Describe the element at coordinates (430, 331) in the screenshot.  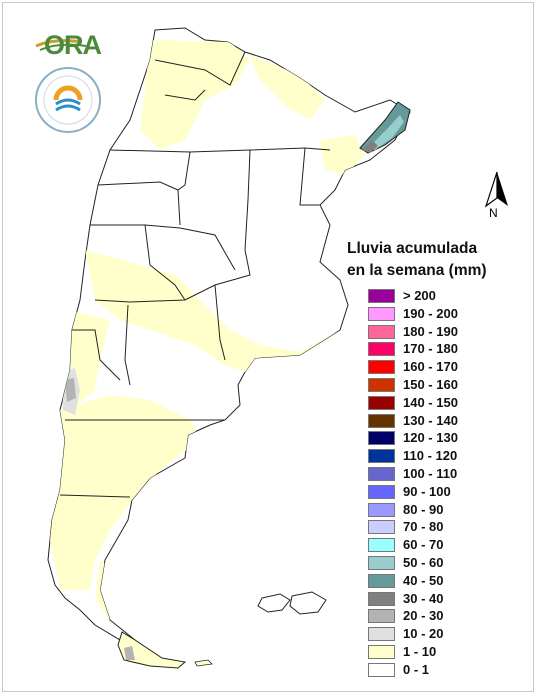
I see `legend-label: 180 - 190` at that location.